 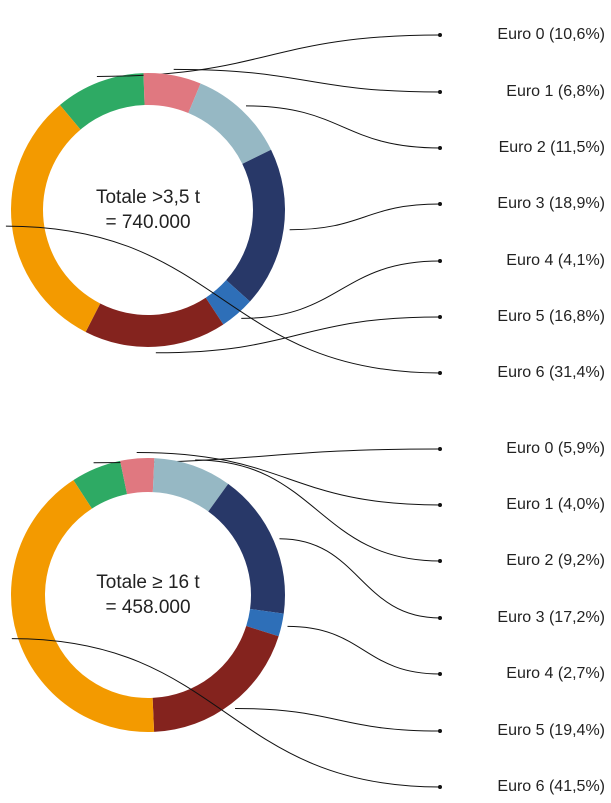 I want to click on legend-label: Euro 4 (2,7%), so click(x=555, y=673).